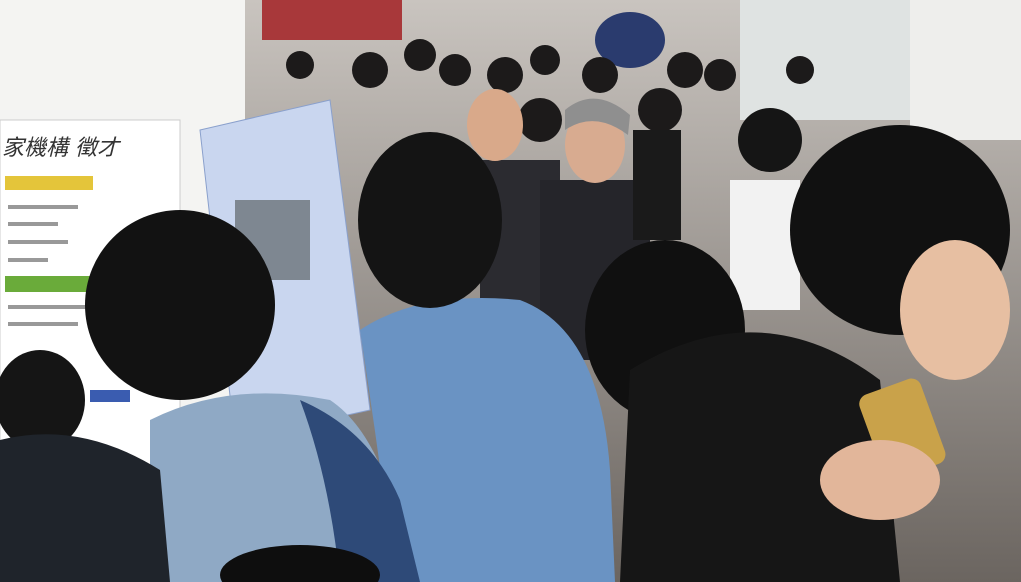 The image size is (1021, 582). I want to click on white-shirt, so click(765, 245).